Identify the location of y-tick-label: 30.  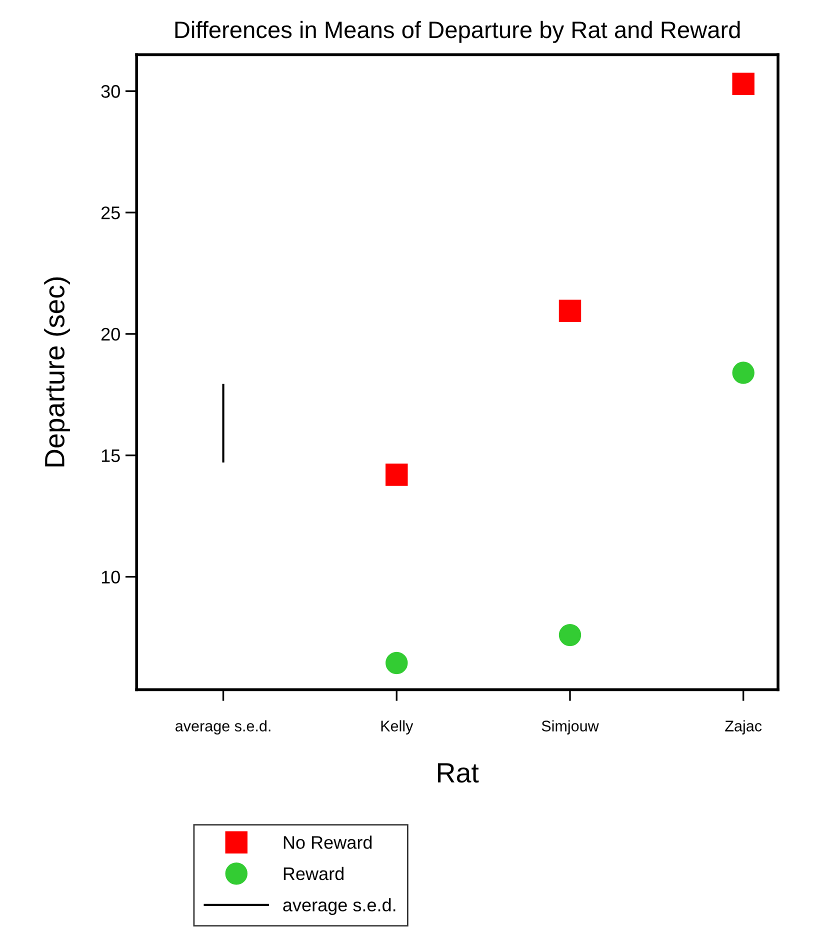
(110, 91).